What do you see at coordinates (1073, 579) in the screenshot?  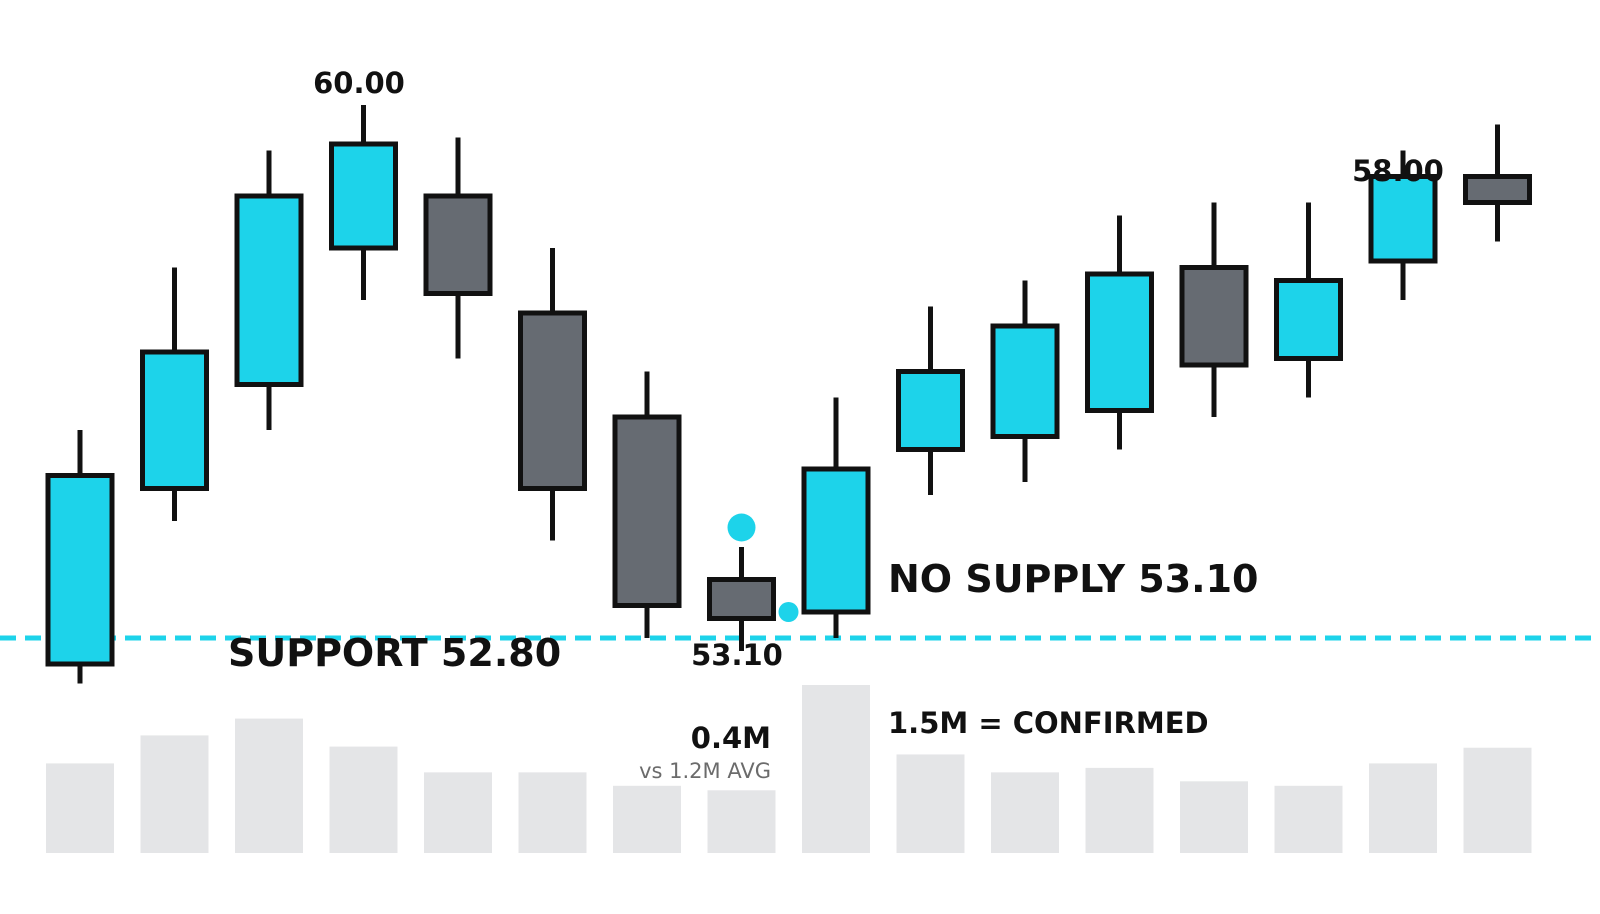 I see `no-supply-label: NO SUPPLY 53.10` at bounding box center [1073, 579].